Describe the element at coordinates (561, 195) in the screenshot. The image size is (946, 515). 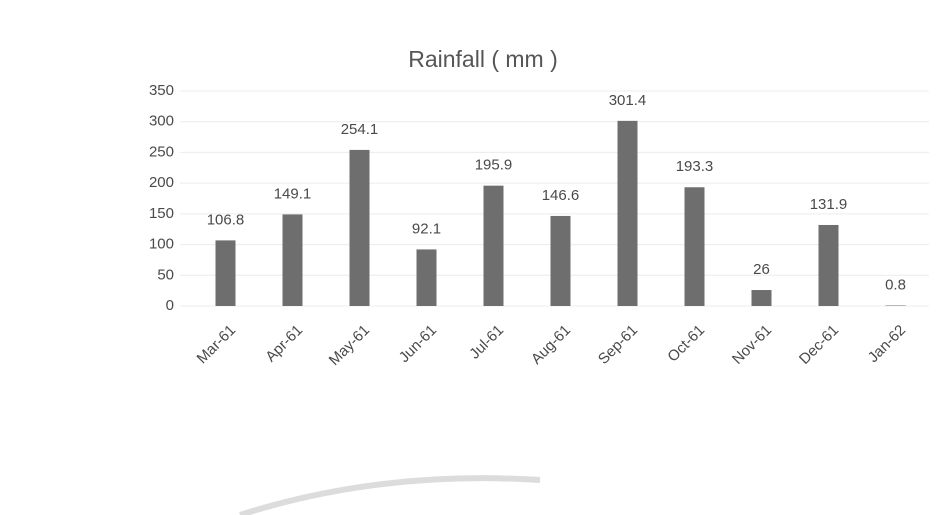
I see `data-label: 146.6` at that location.